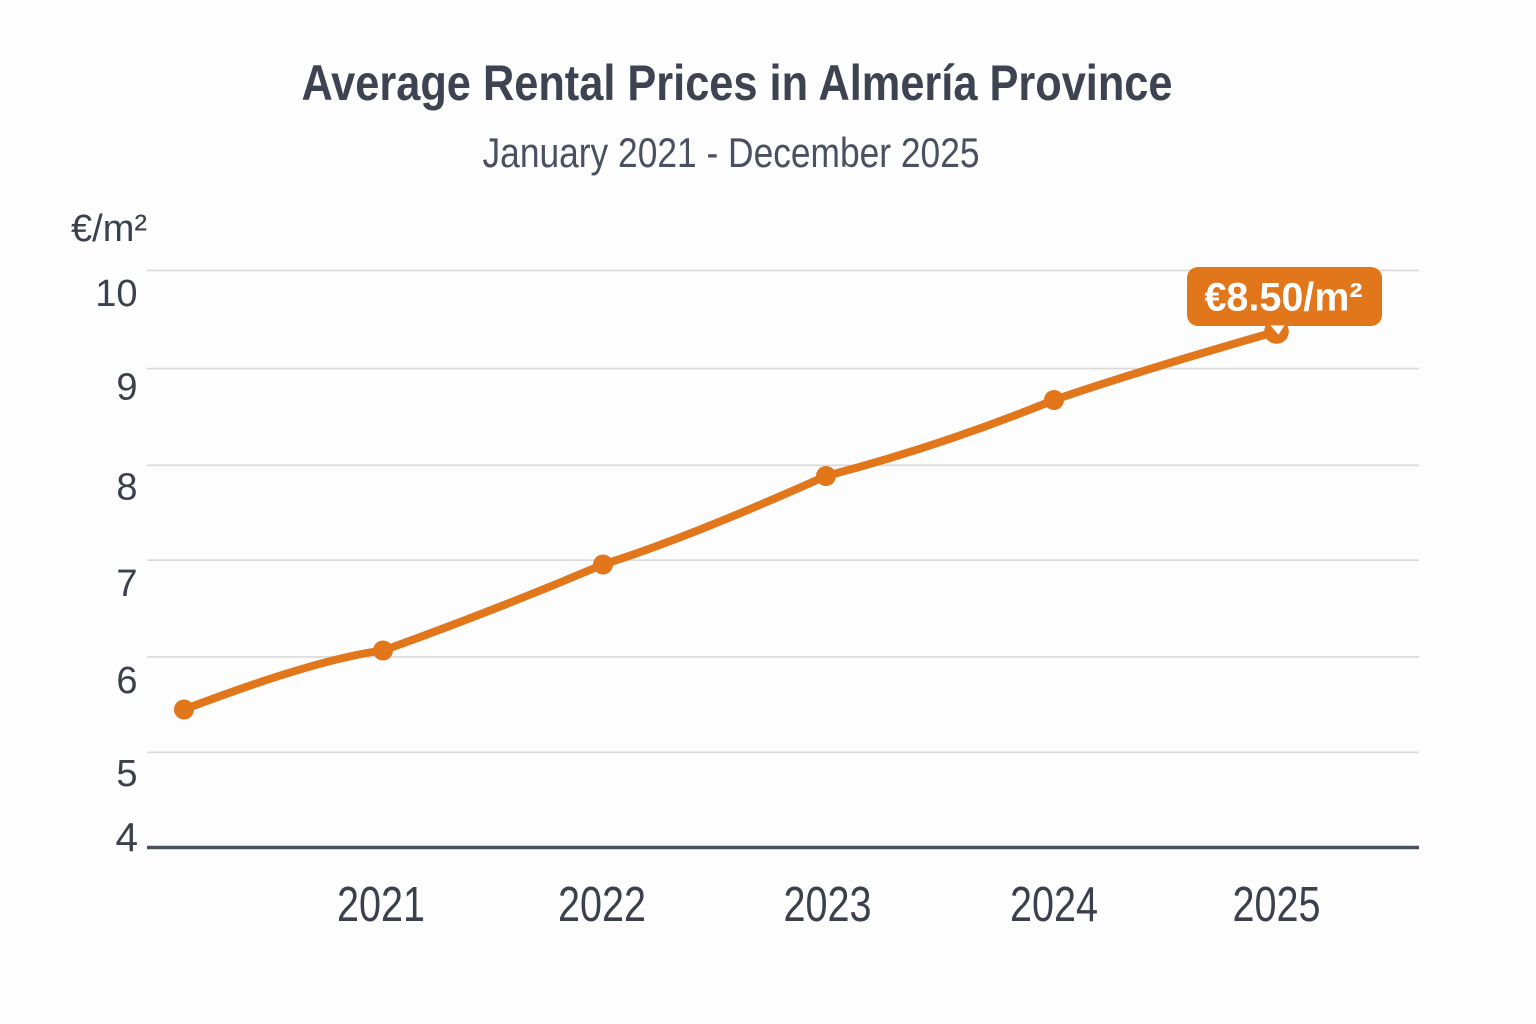  What do you see at coordinates (126, 774) in the screenshot?
I see `svg-text: 5` at bounding box center [126, 774].